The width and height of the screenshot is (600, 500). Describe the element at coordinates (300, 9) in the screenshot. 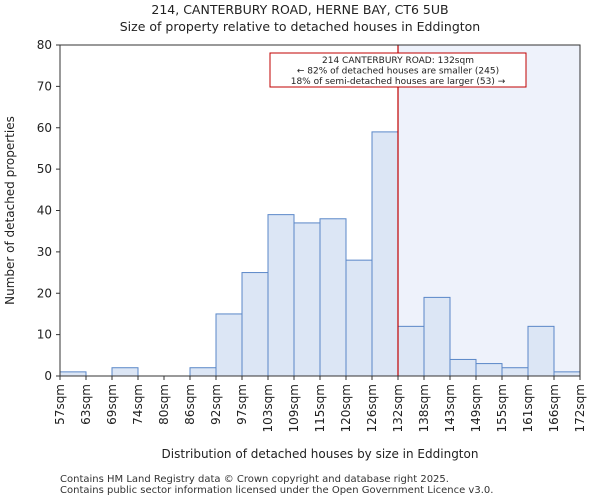

I see `chart-title: 214, CANTERBURY ROAD, HERNE BAY, CT6 5UB` at that location.